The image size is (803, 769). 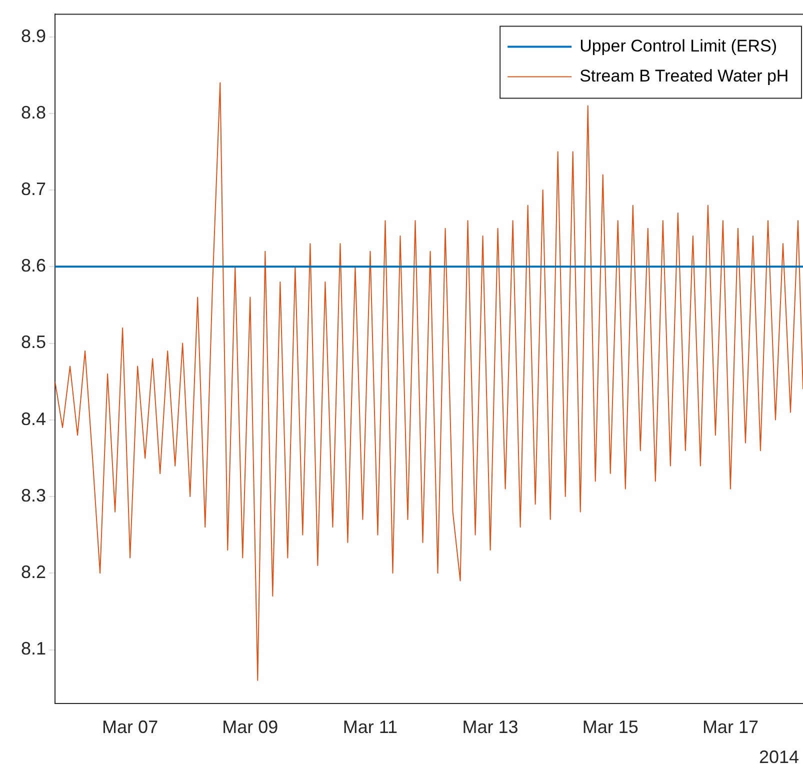 What do you see at coordinates (730, 727) in the screenshot?
I see `x-tick-label: Mar 17` at bounding box center [730, 727].